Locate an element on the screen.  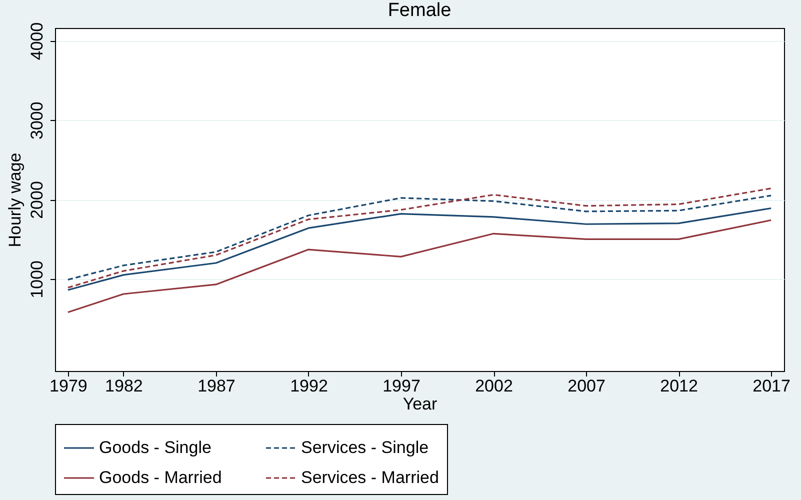
y-tick-label: 4000 is located at coordinates (37, 41).